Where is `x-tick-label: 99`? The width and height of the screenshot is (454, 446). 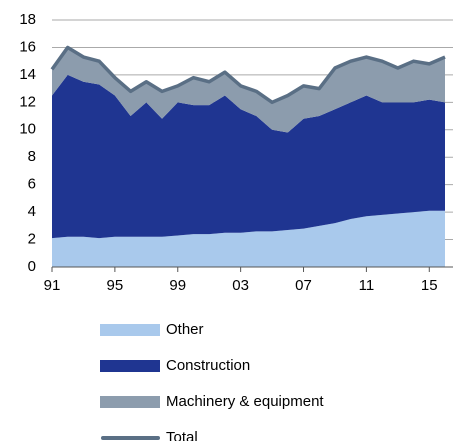 x-tick-label: 99 is located at coordinates (177, 285).